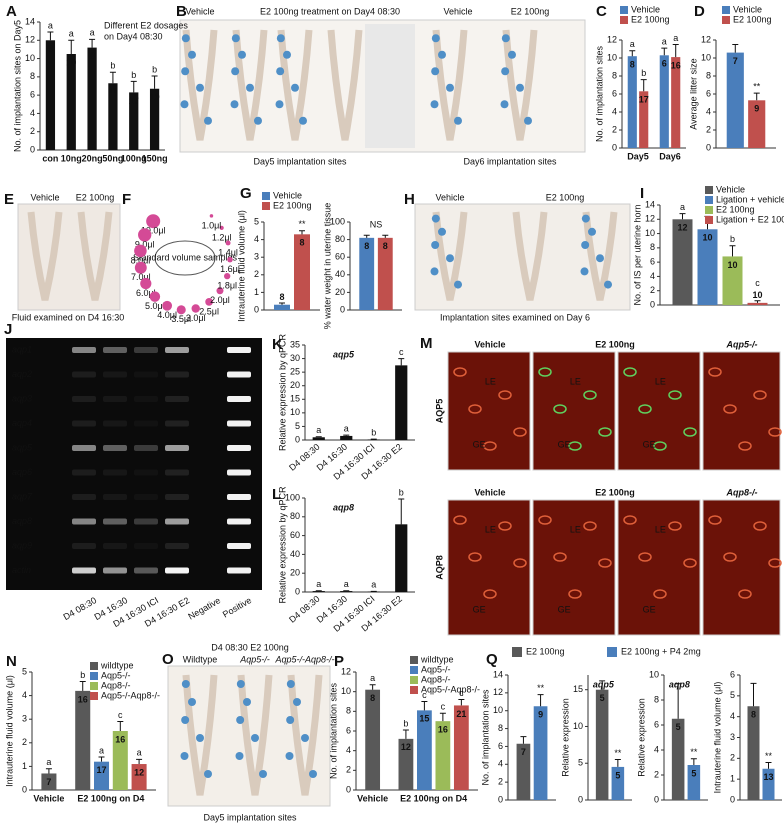  Describe the element at coordinates (22, 398) in the screenshot. I see `gene-label: aqp3` at that location.